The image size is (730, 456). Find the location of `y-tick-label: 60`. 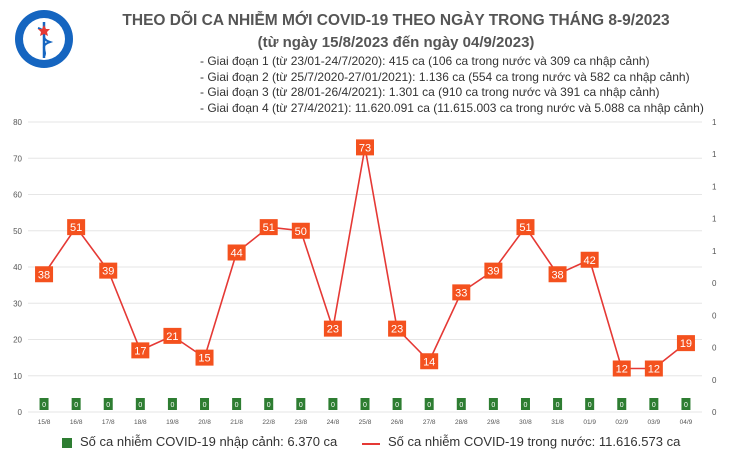

y-tick-label: 60 is located at coordinates (17, 195).